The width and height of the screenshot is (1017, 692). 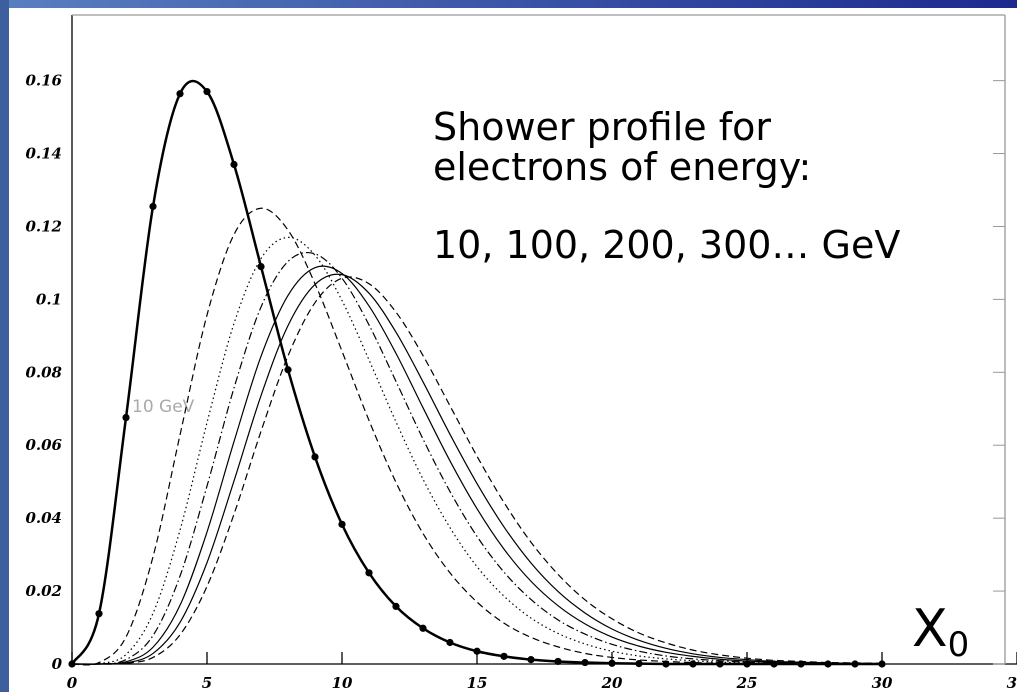 What do you see at coordinates (602, 127) in the screenshot?
I see `annotation: Shower profile for` at bounding box center [602, 127].